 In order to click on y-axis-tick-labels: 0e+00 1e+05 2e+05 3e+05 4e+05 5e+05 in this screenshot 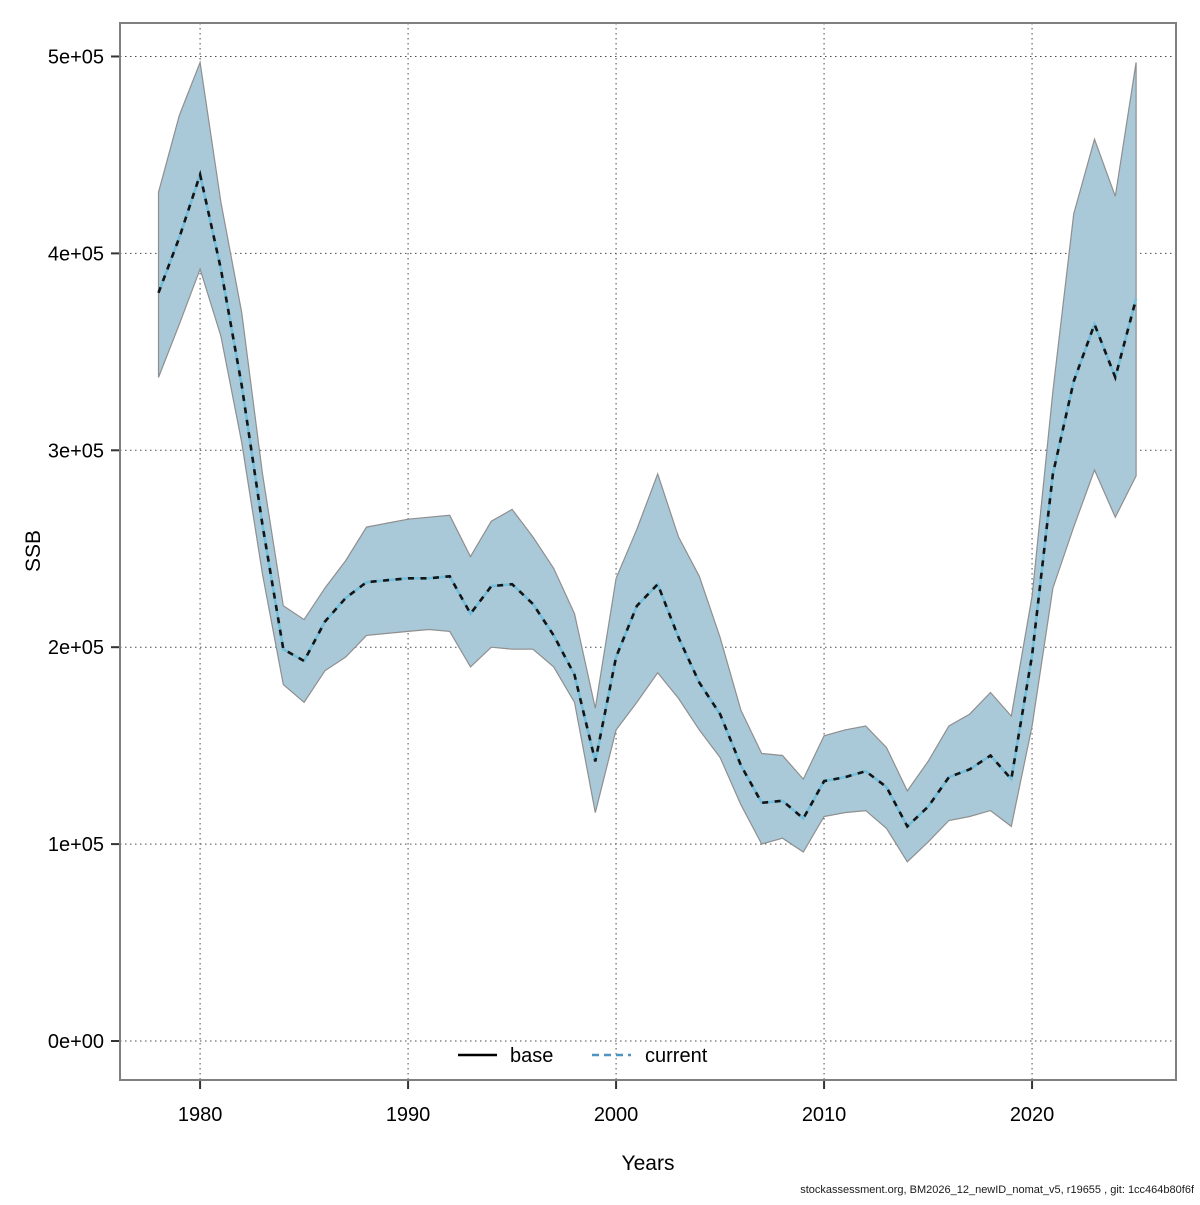, I will do `click(76, 549)`.